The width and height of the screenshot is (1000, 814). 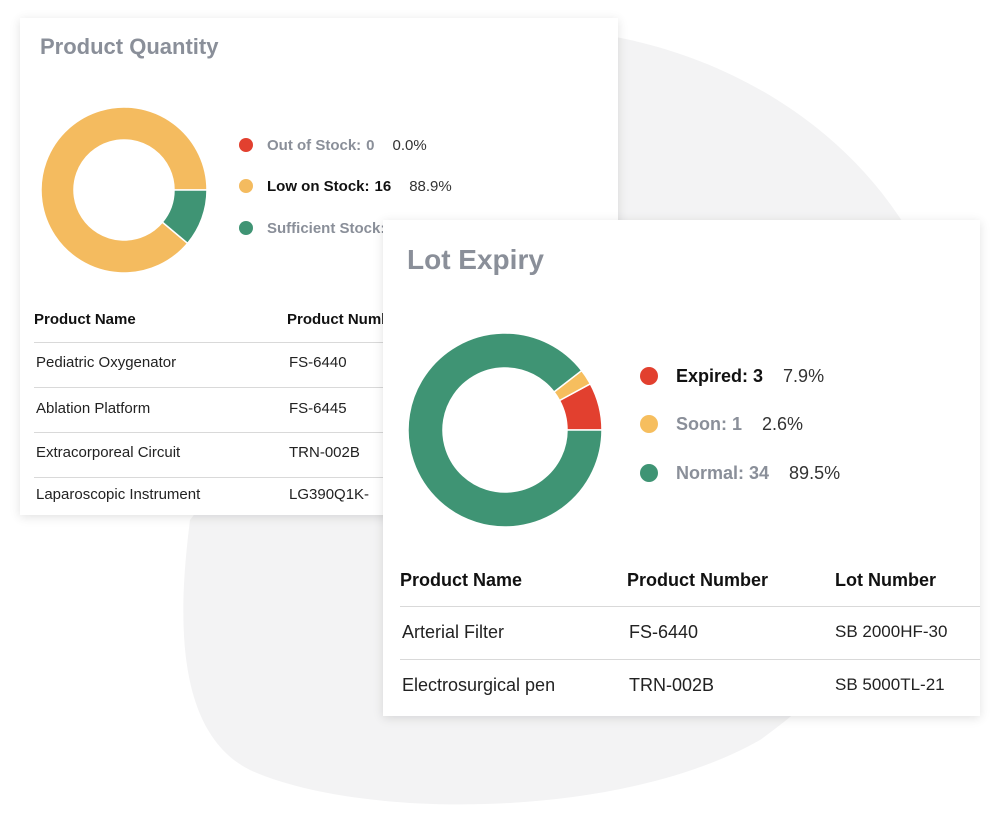 I want to click on legend-percent: 89.5%, so click(x=815, y=473).